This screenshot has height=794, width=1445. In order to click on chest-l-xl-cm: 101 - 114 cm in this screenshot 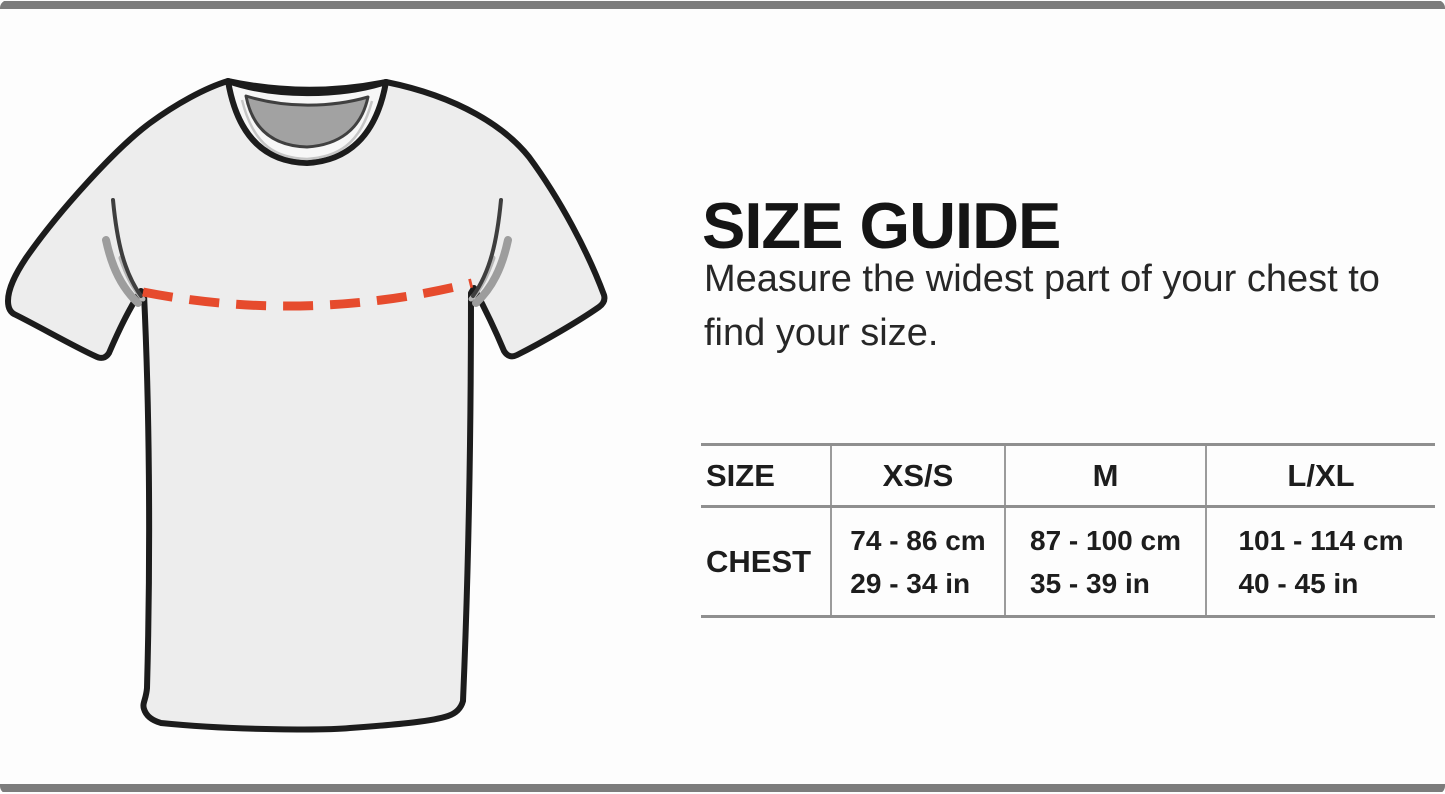, I will do `click(1321, 540)`.